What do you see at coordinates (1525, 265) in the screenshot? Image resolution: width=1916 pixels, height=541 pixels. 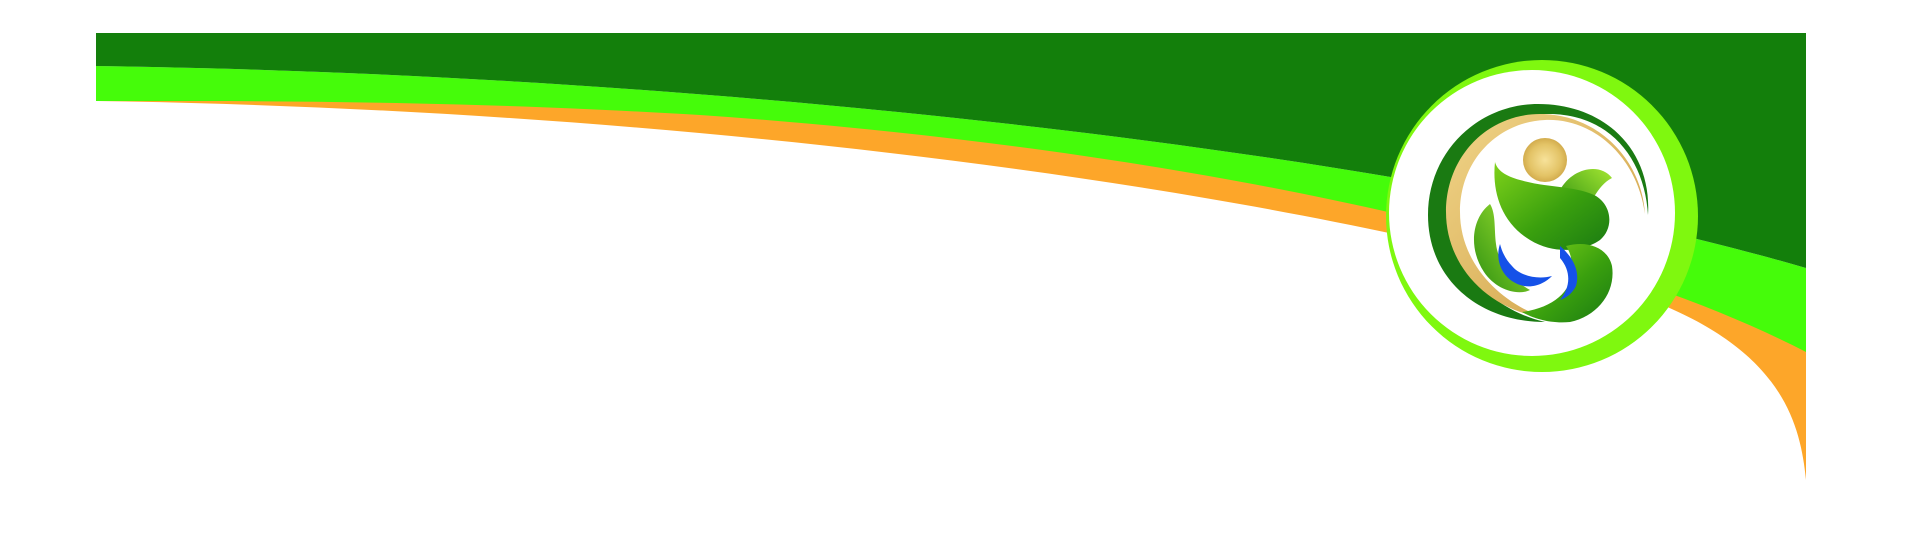 I see `logo-water-drop` at bounding box center [1525, 265].